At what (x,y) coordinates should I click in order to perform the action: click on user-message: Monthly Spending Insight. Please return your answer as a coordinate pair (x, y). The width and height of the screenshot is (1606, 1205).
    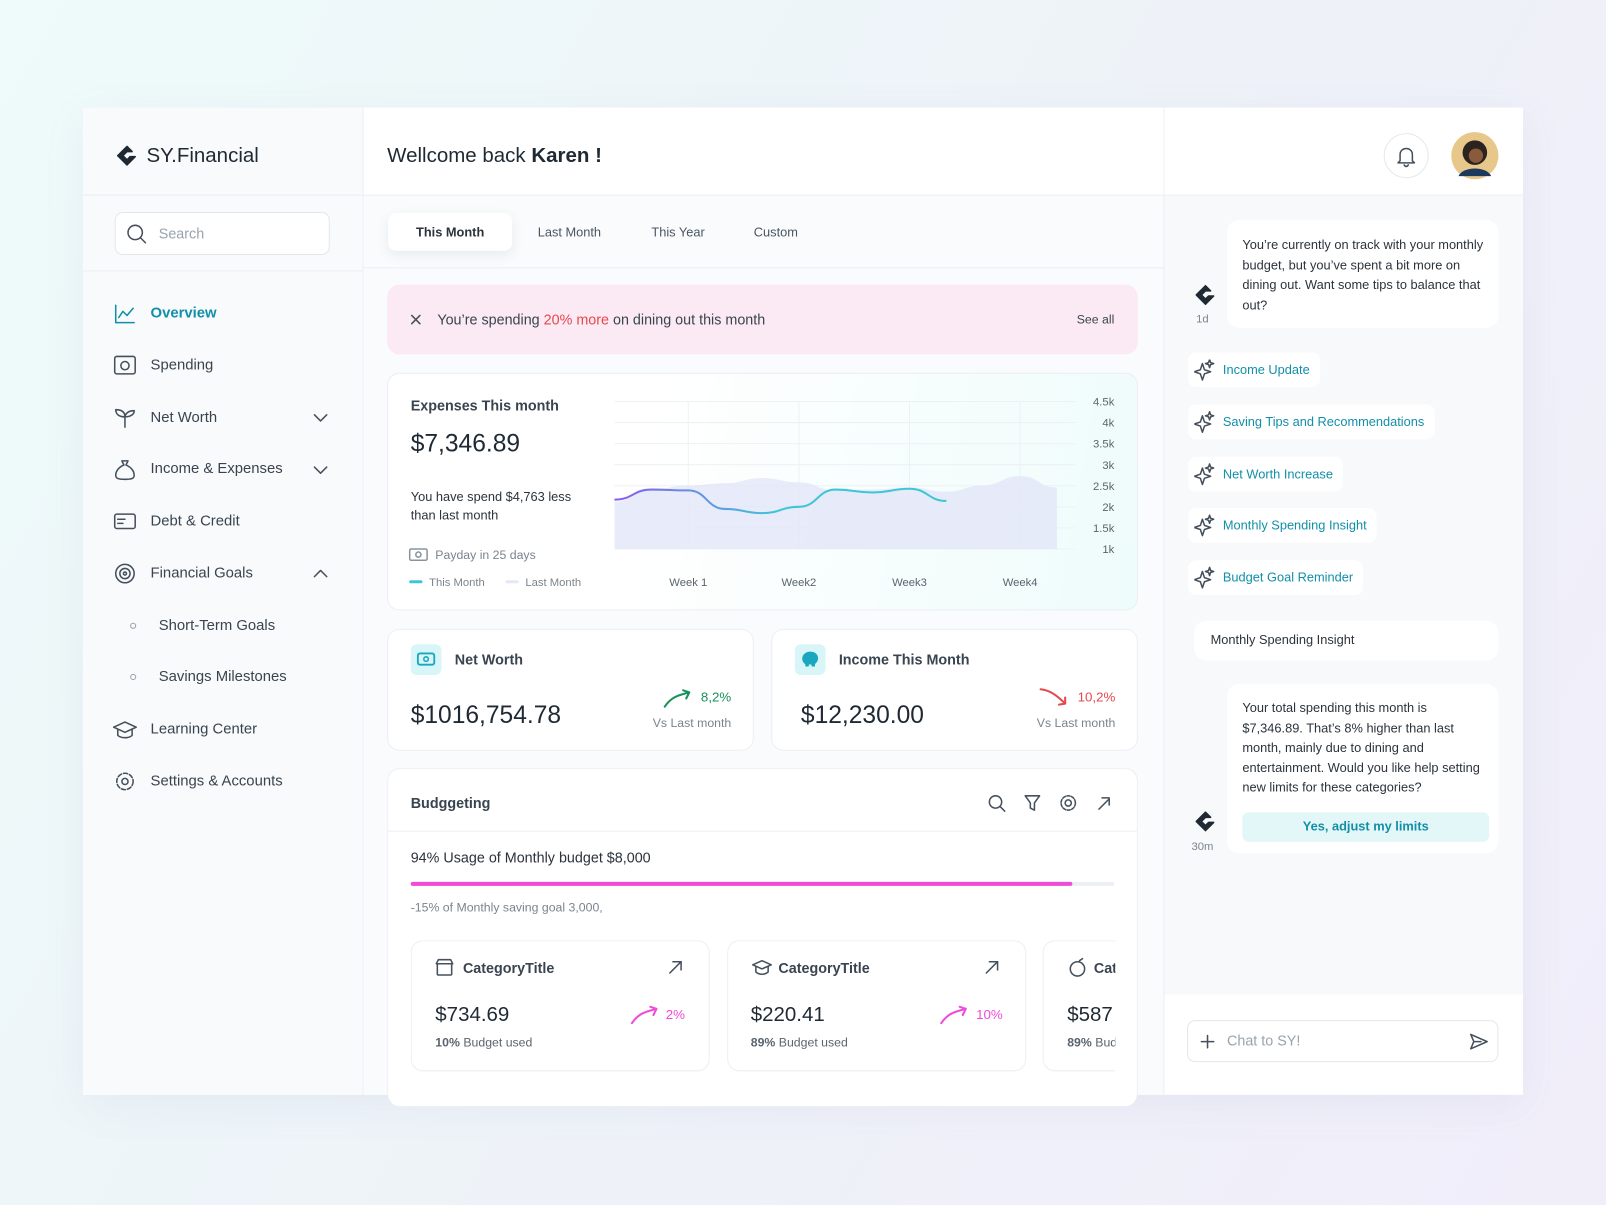
    Looking at the image, I should click on (1346, 640).